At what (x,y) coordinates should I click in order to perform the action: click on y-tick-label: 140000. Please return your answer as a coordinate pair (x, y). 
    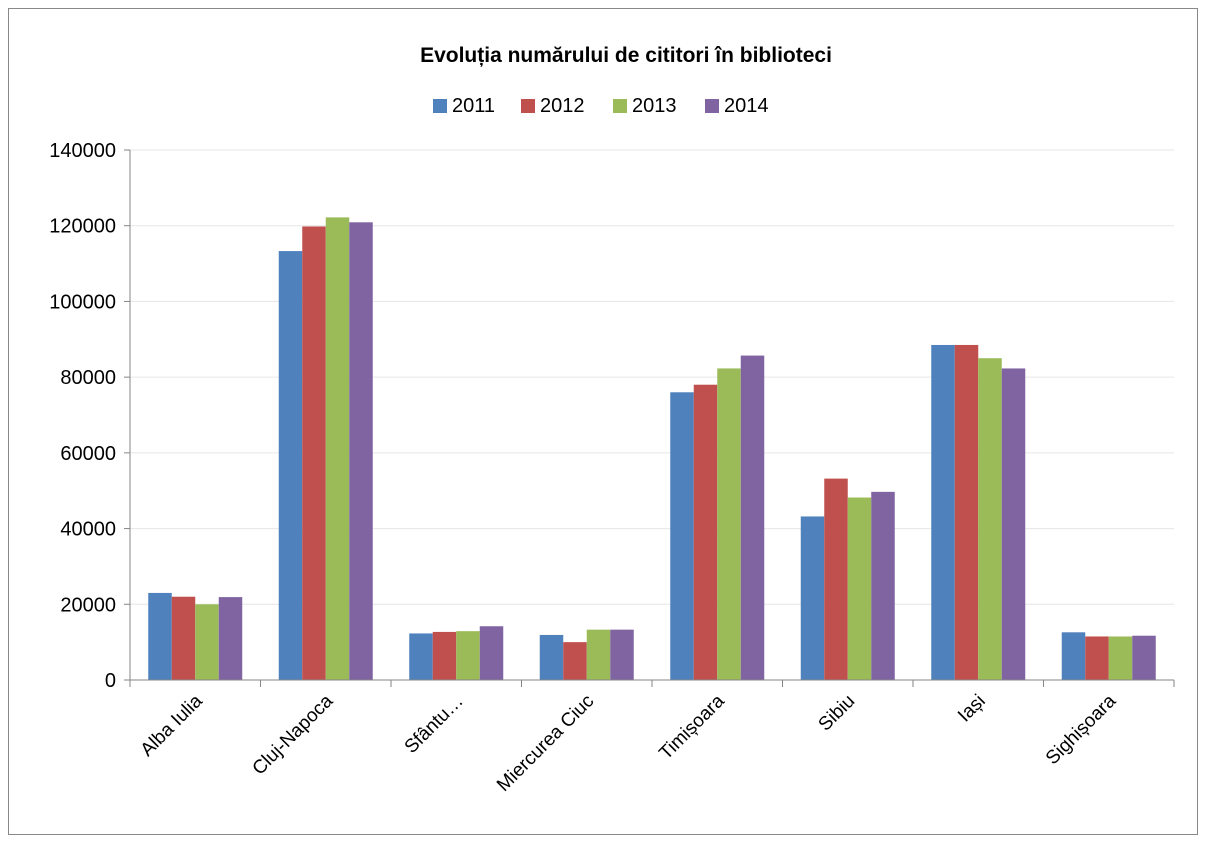
    Looking at the image, I should click on (82, 151).